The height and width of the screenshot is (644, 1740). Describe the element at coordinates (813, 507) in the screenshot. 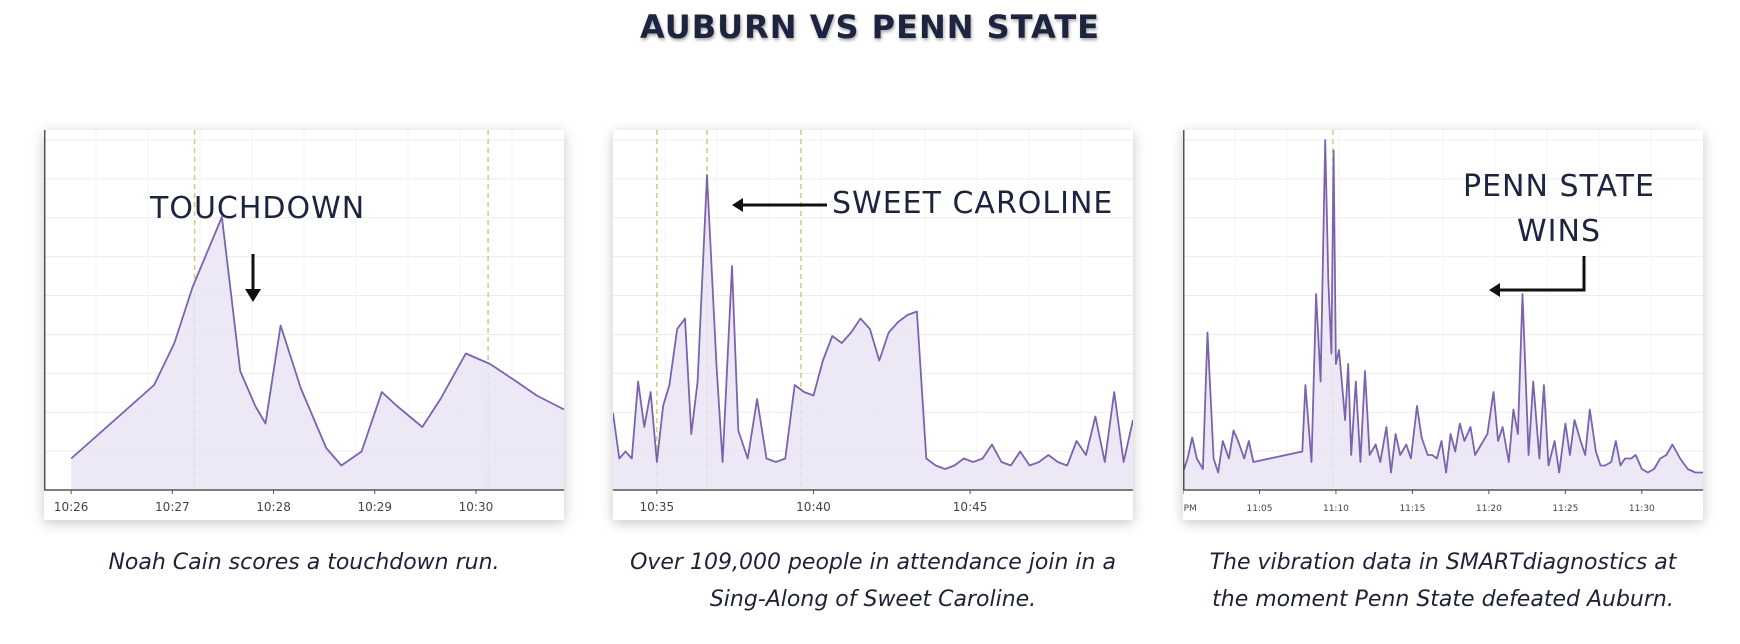

I see `x-tick-label: 10:40` at that location.